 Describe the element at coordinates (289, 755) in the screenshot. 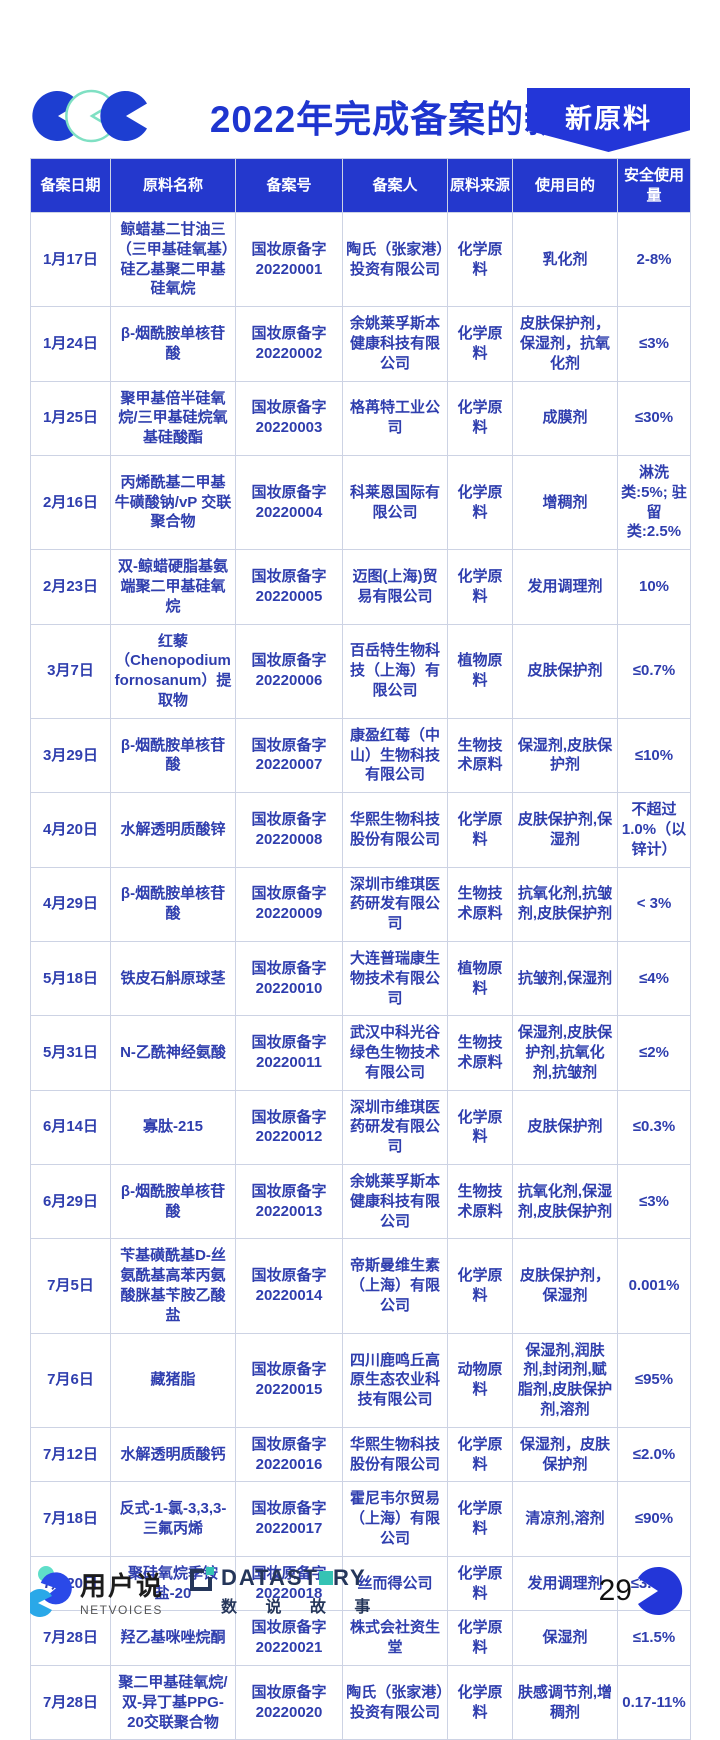

I see `cell-regno: 国妆原备字20220007` at that location.